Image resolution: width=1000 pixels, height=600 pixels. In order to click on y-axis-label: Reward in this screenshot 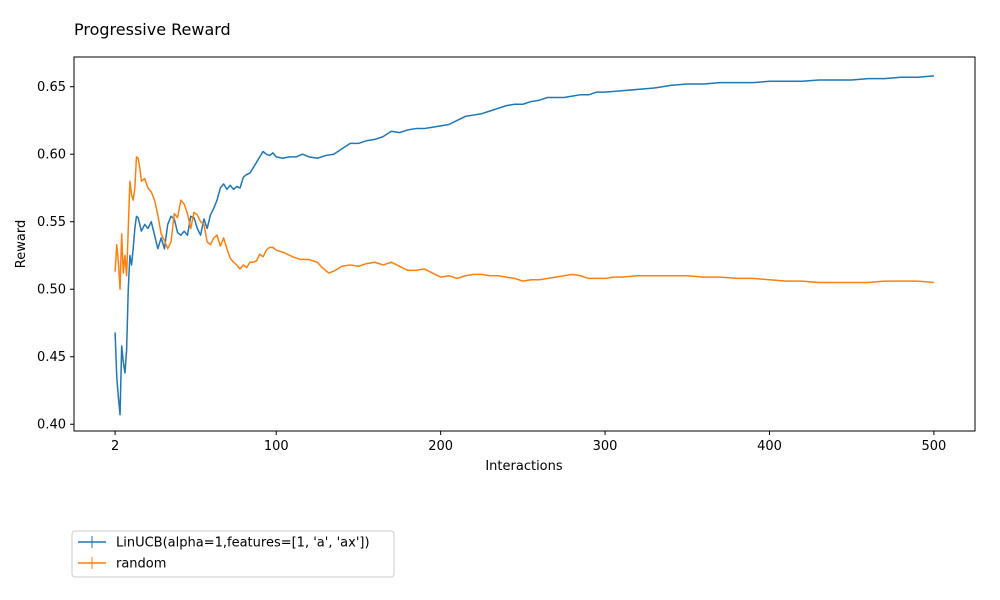, I will do `click(21, 244)`.